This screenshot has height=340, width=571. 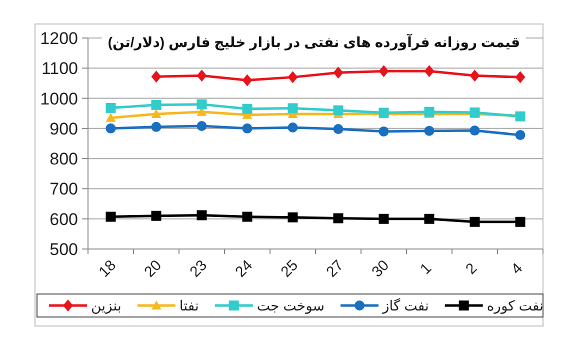 What do you see at coordinates (64, 128) in the screenshot?
I see `y-tick-label: 900` at bounding box center [64, 128].